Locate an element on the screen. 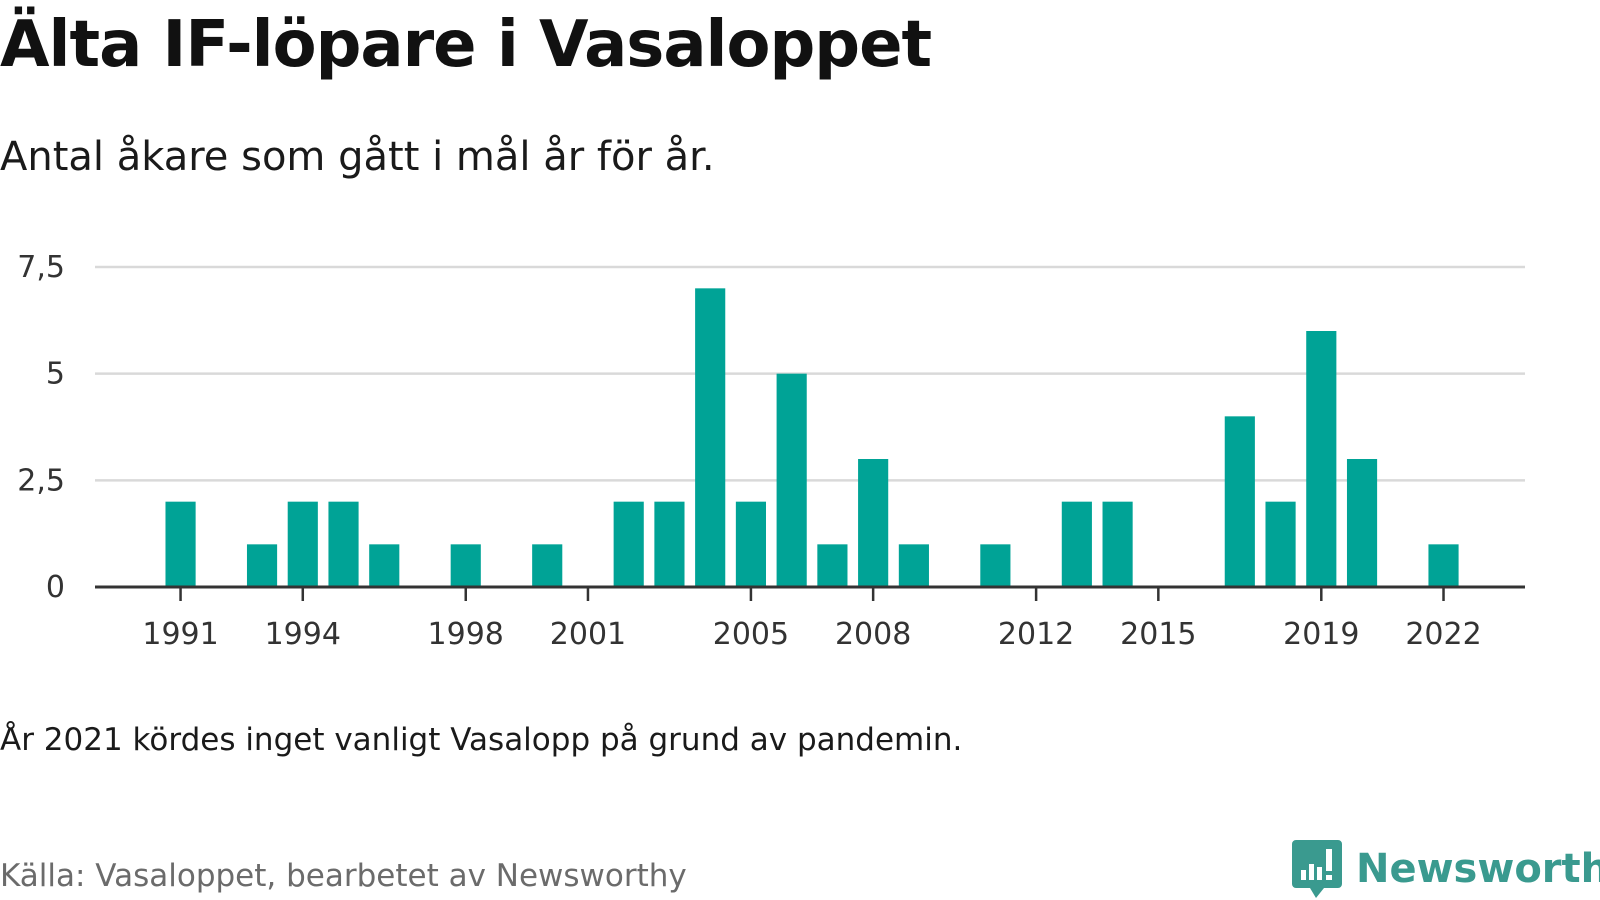 This screenshot has width=1600, height=900. x-tick-label: 2022 is located at coordinates (1443, 634).